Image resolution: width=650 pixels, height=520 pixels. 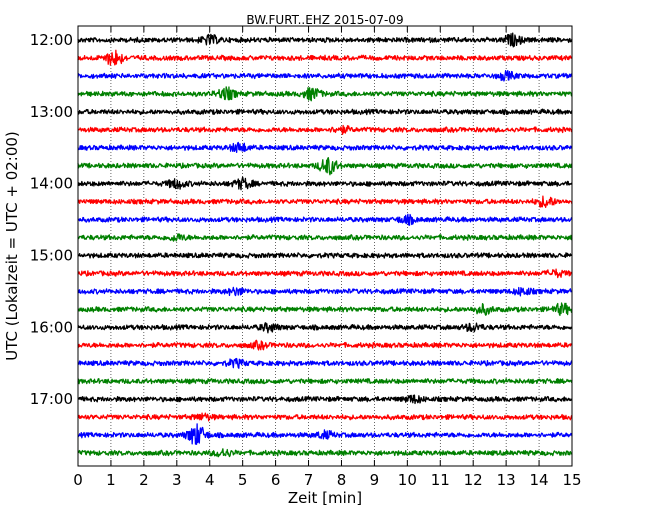 I want to click on y-tick-label: 17:00, so click(x=51, y=399).